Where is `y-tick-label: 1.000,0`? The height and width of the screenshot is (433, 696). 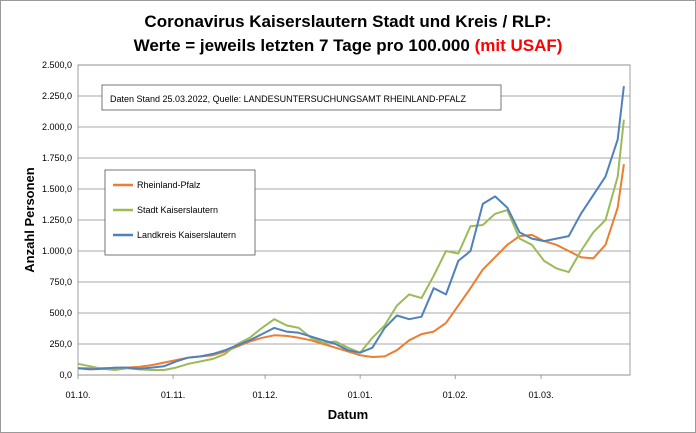 y-tick-label: 1.000,0 is located at coordinates (57, 251).